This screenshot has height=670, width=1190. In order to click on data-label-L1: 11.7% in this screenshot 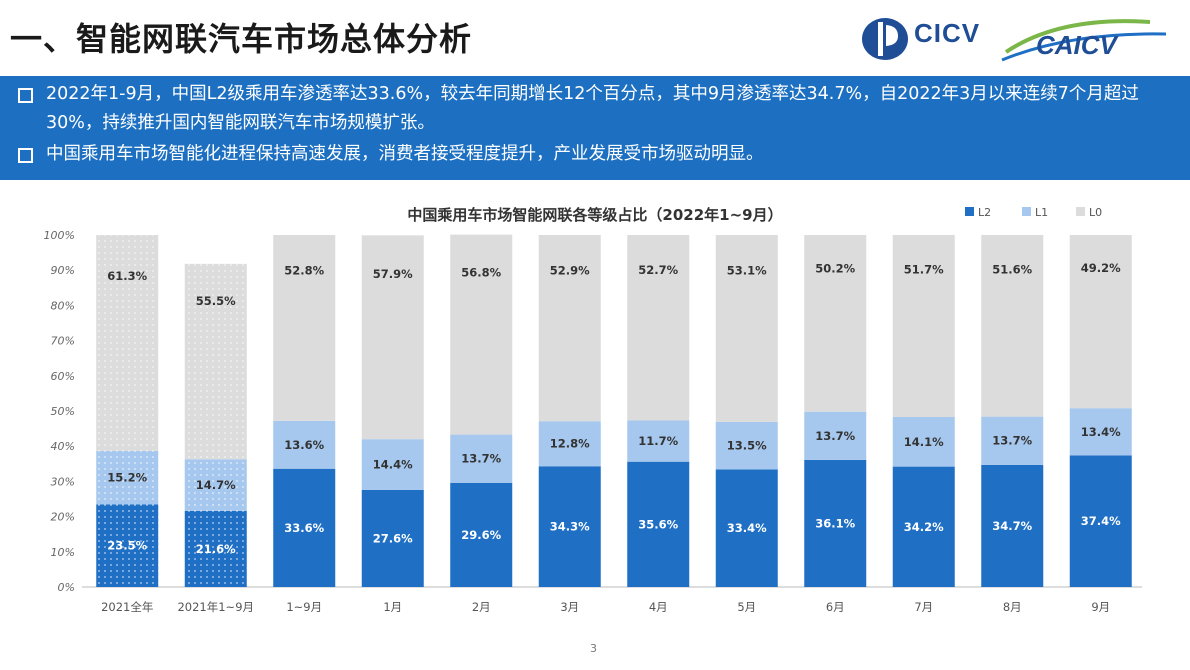, I will do `click(658, 441)`.